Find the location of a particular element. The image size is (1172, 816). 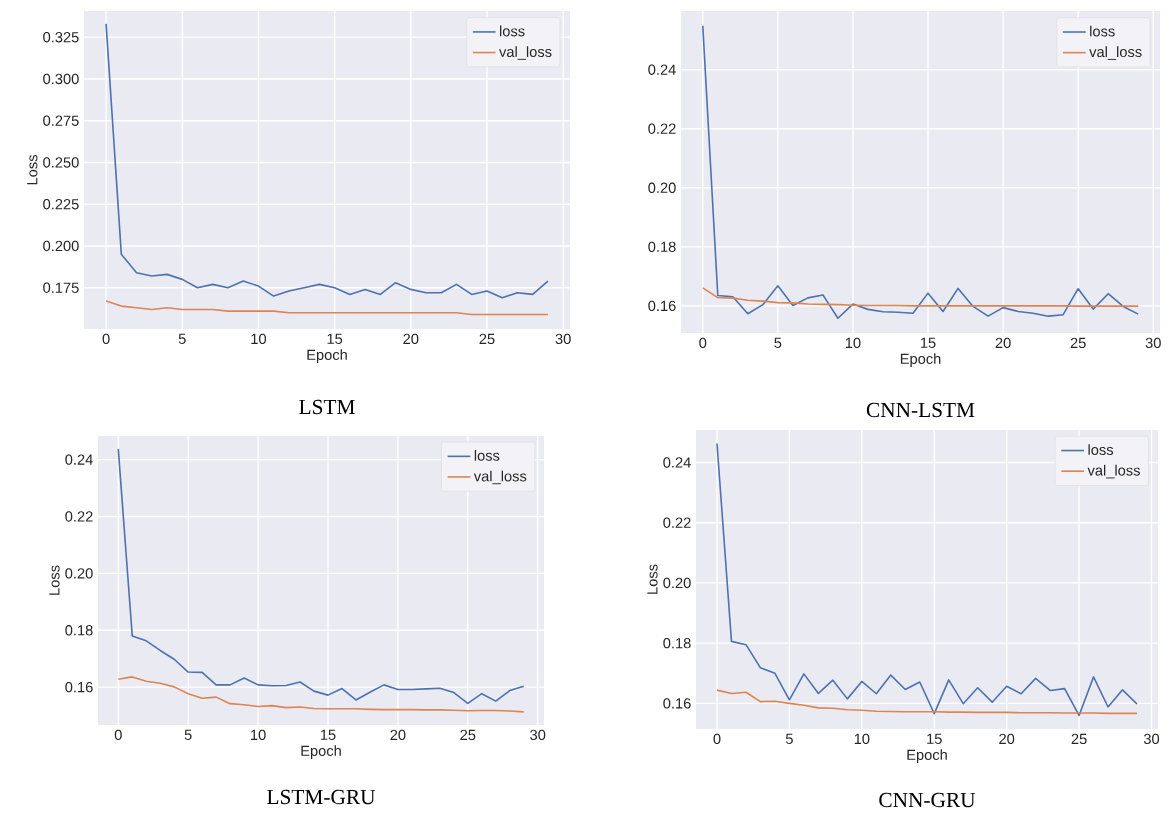

text: CNN-LSTM is located at coordinates (920, 410).